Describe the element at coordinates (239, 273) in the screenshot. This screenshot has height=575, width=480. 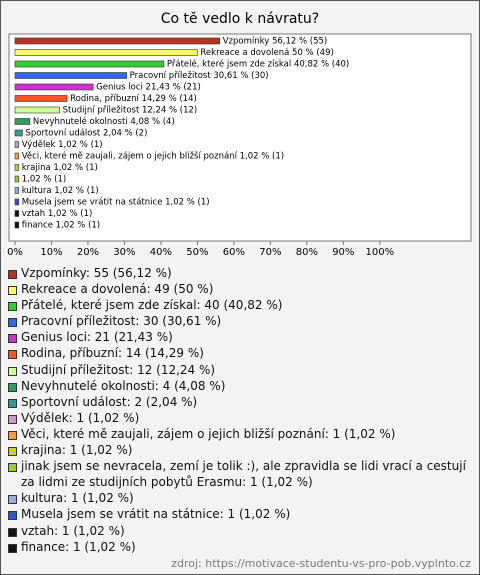
I see `legend-item: Vzpomínky: 55 (56,12 %)` at that location.